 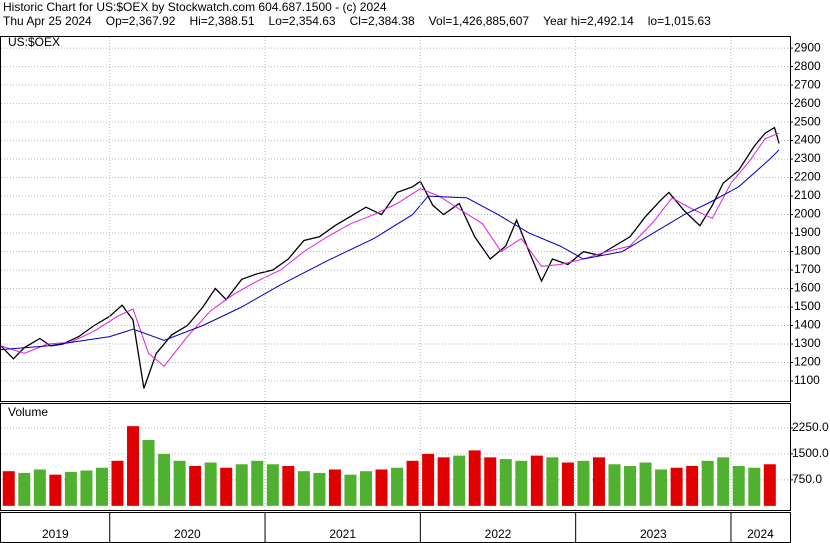 I want to click on y-tick-label: 750.0, so click(x=807, y=479).